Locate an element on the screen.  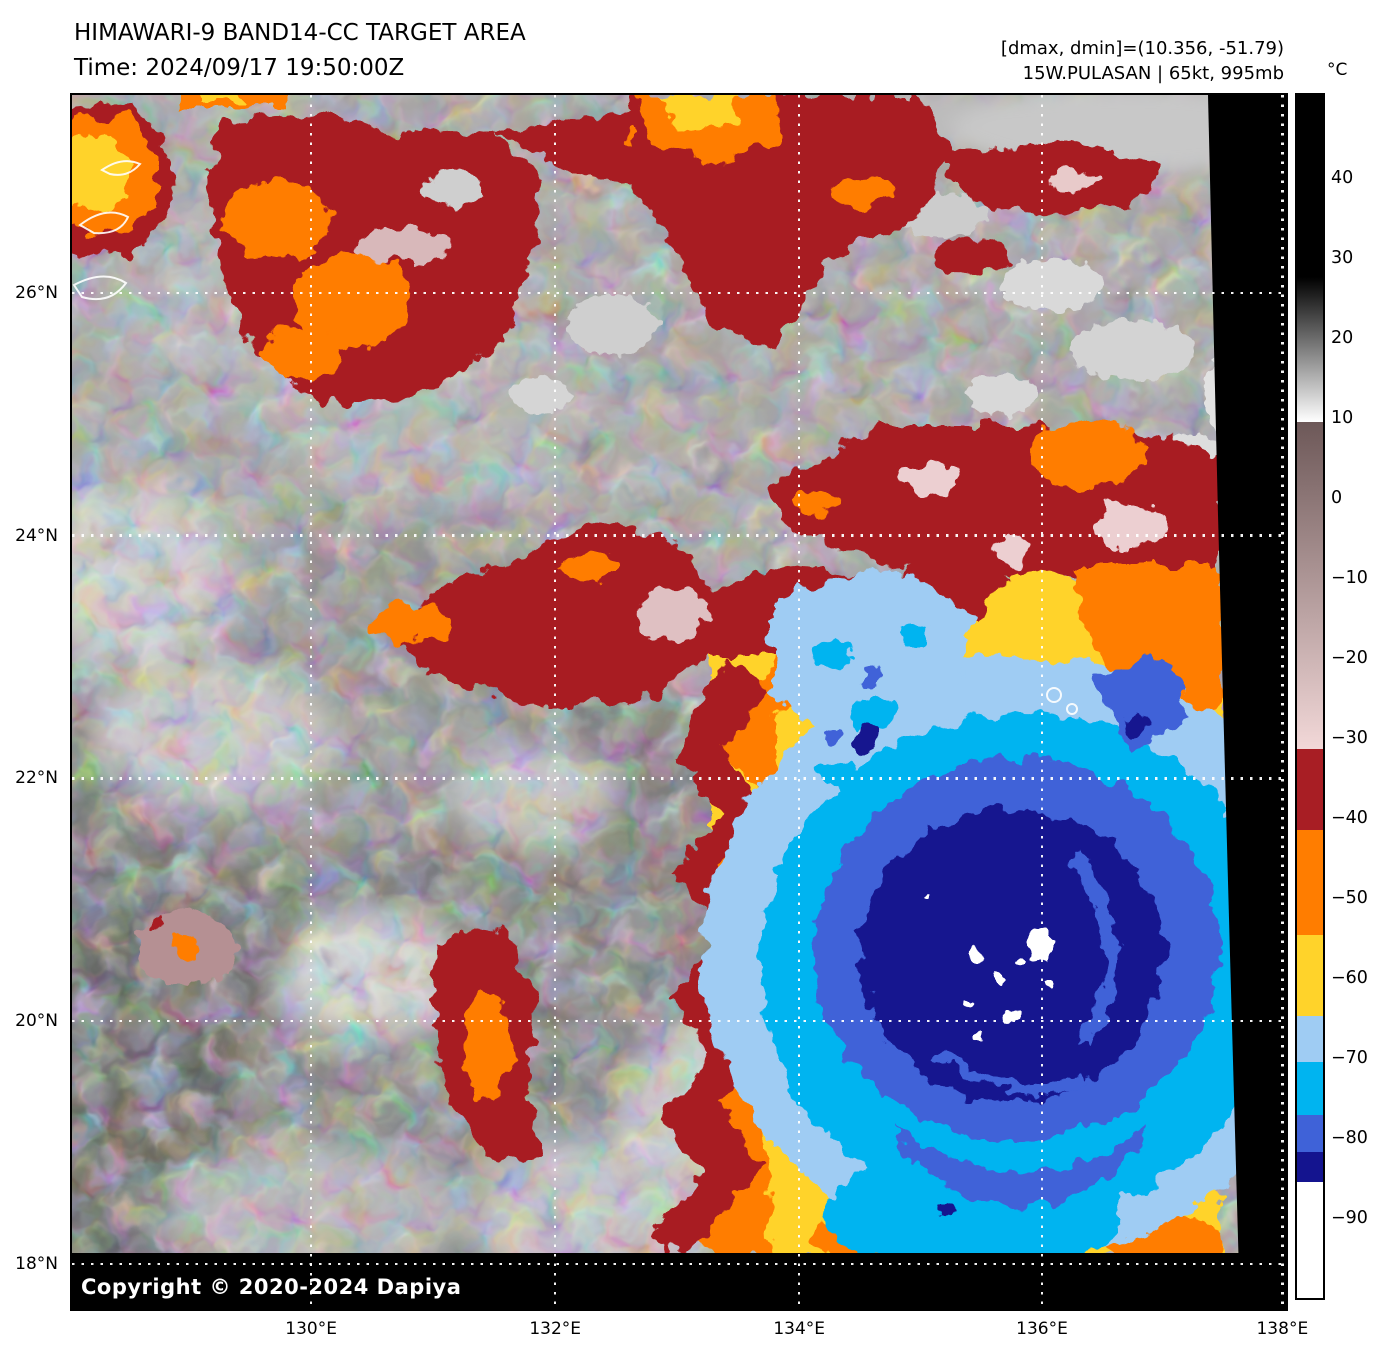
x-axis-tick-label: 136°E is located at coordinates (1042, 1329).